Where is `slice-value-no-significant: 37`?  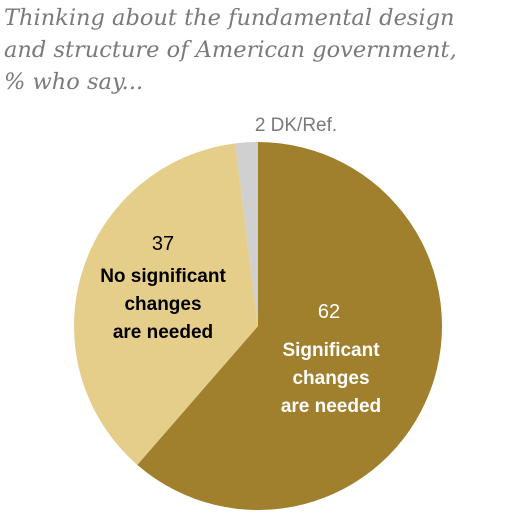 slice-value-no-significant: 37 is located at coordinates (163, 244).